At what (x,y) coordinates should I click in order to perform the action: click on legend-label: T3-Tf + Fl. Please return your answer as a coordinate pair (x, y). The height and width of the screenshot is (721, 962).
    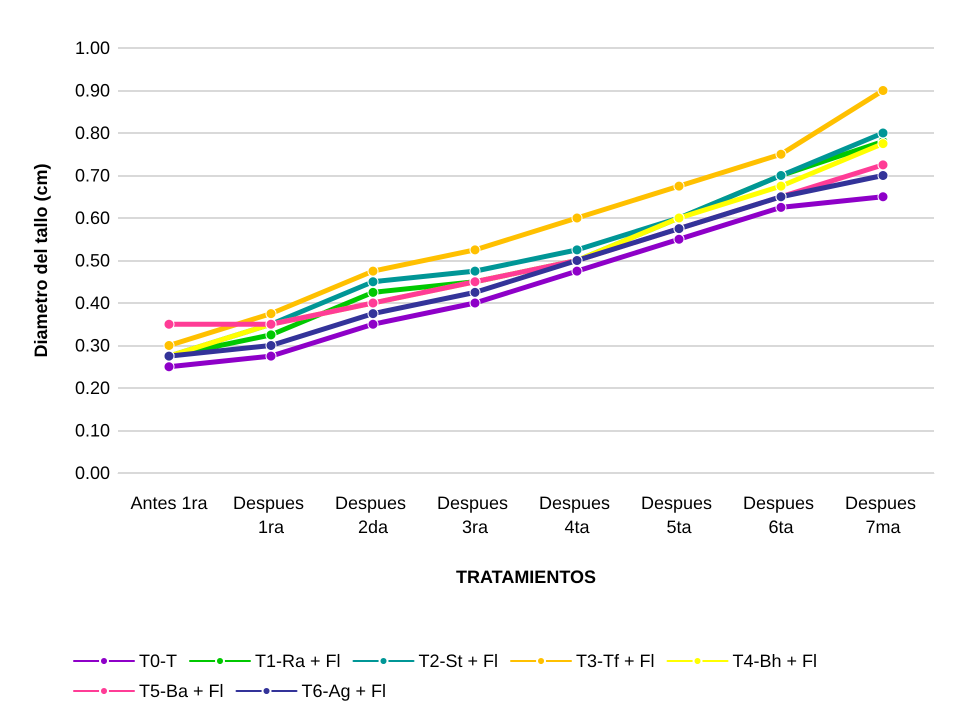
    Looking at the image, I should click on (615, 661).